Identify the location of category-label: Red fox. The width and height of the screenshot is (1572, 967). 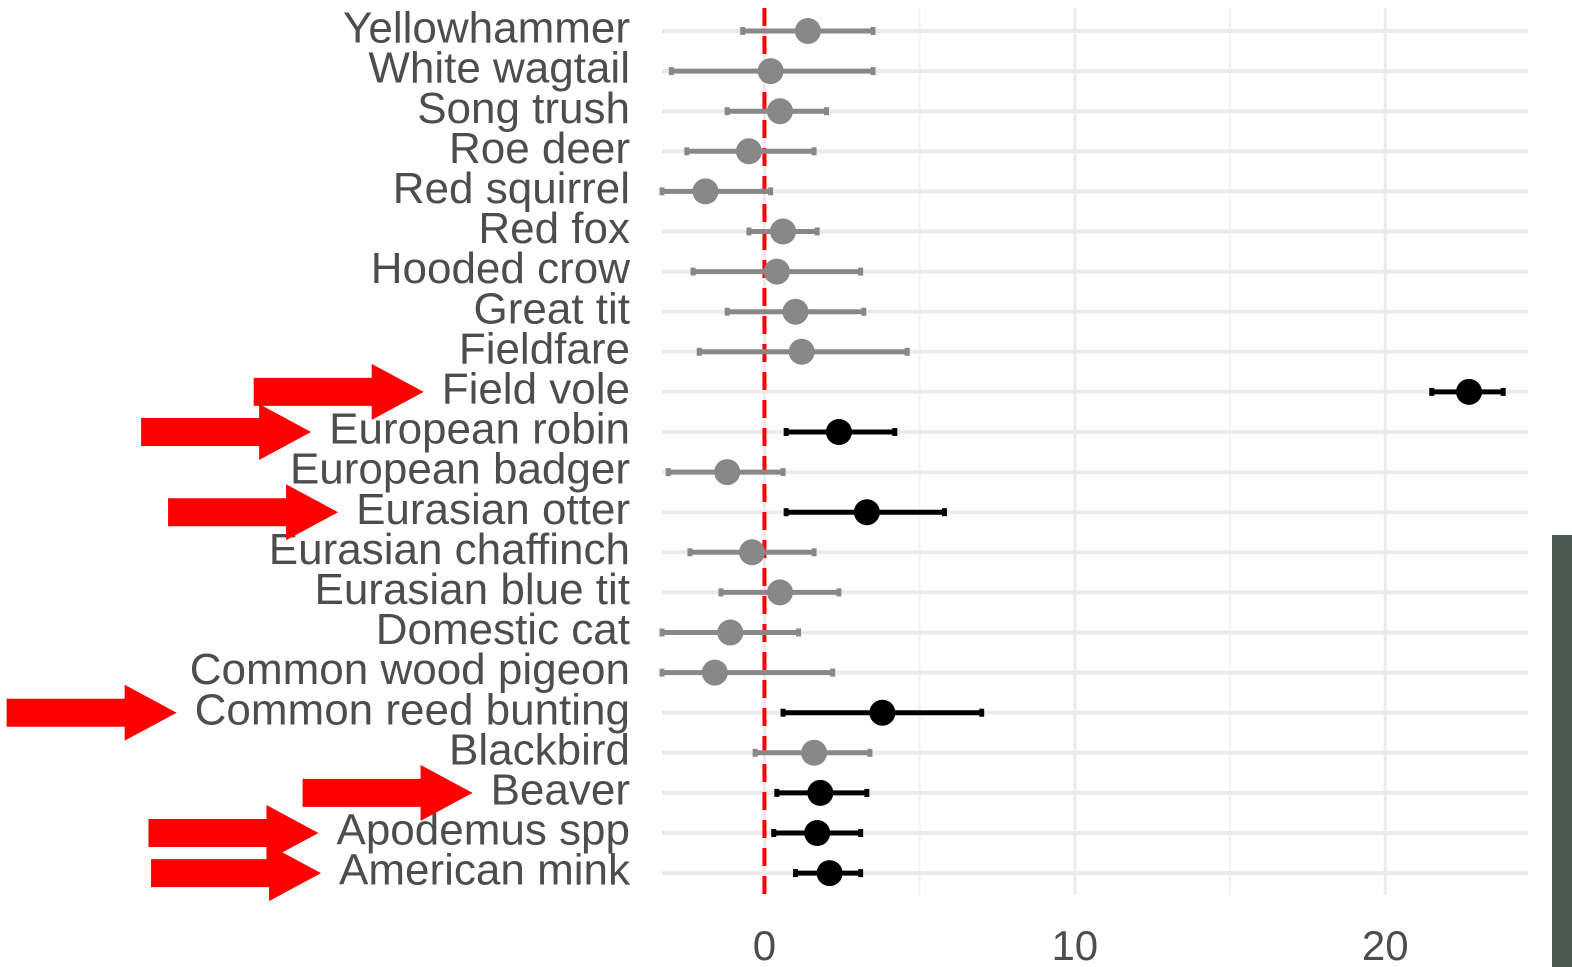
(554, 228).